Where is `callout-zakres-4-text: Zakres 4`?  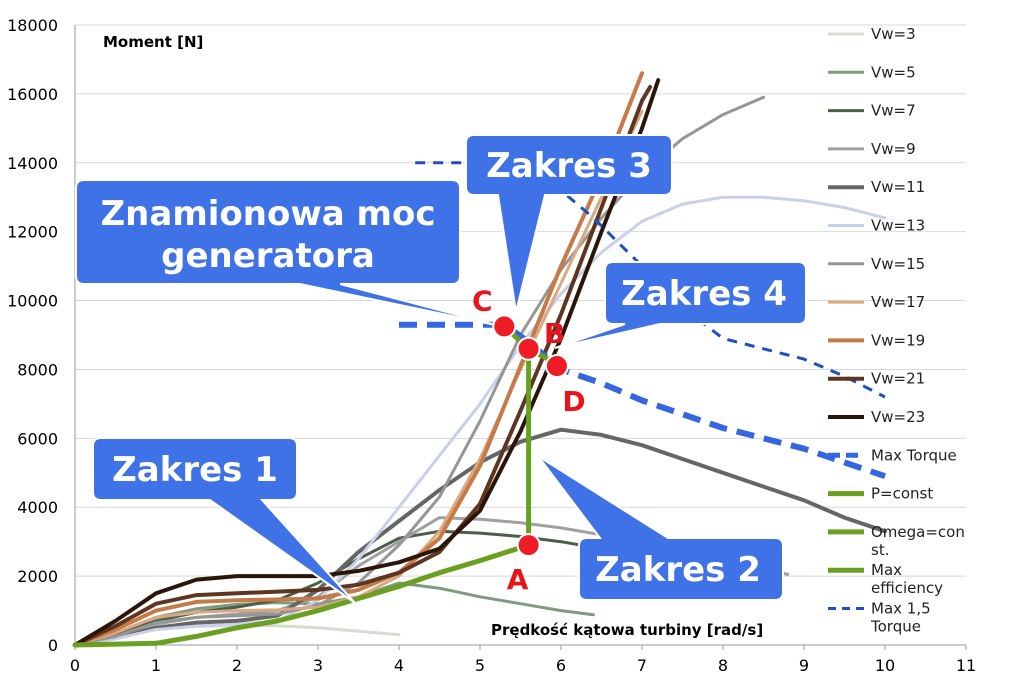
callout-zakres-4-text: Zakres 4 is located at coordinates (704, 294).